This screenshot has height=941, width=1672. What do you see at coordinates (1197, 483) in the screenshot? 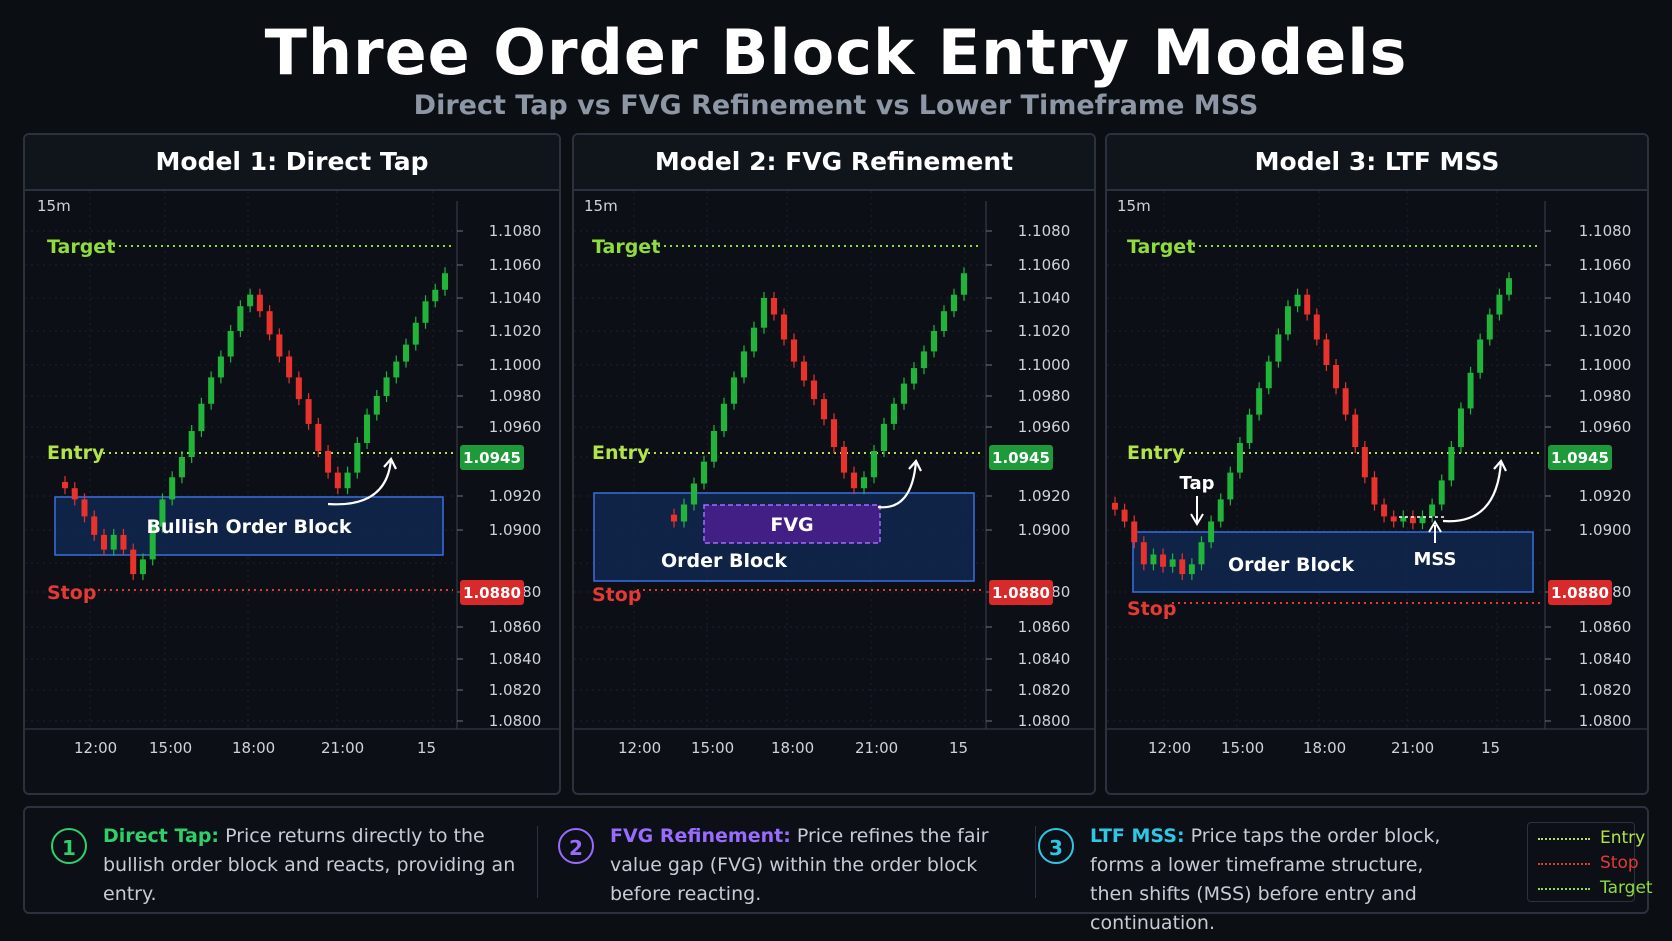
I see `tap-label: Tap` at bounding box center [1197, 483].